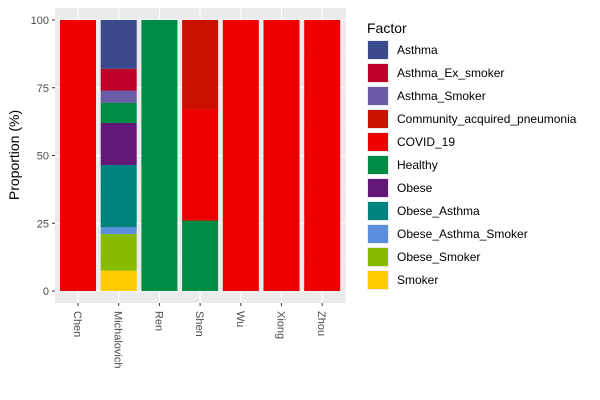 The height and width of the screenshot is (400, 600). I want to click on bar-segment-shen-healthy, so click(200, 255).